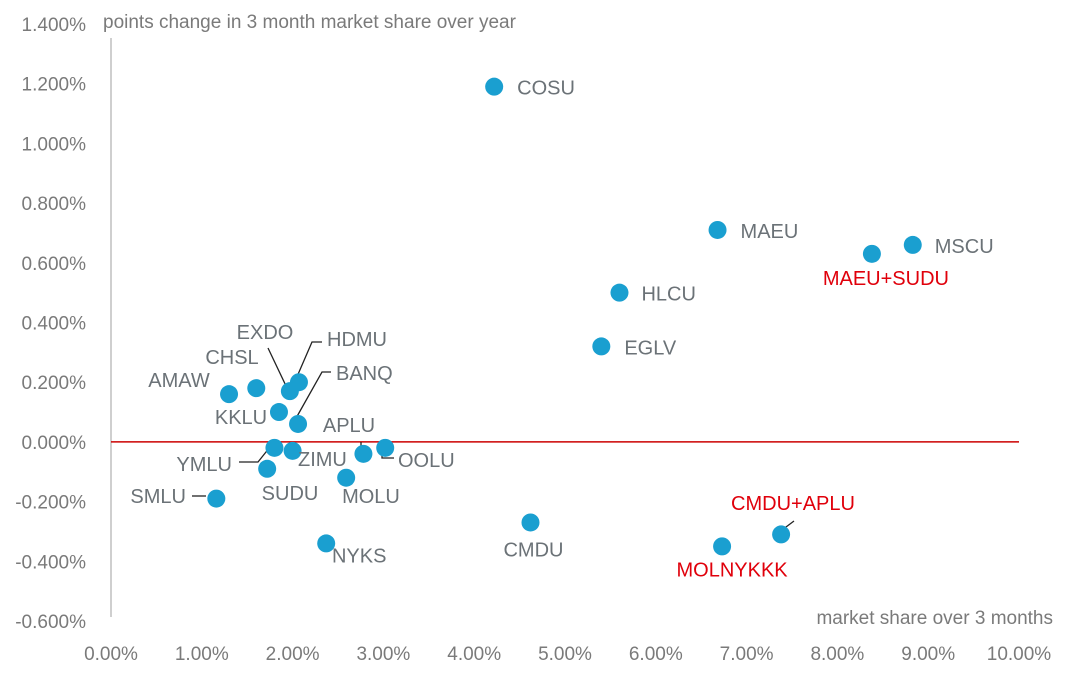  What do you see at coordinates (50, 622) in the screenshot?
I see `y-tick-label: -0.600%` at bounding box center [50, 622].